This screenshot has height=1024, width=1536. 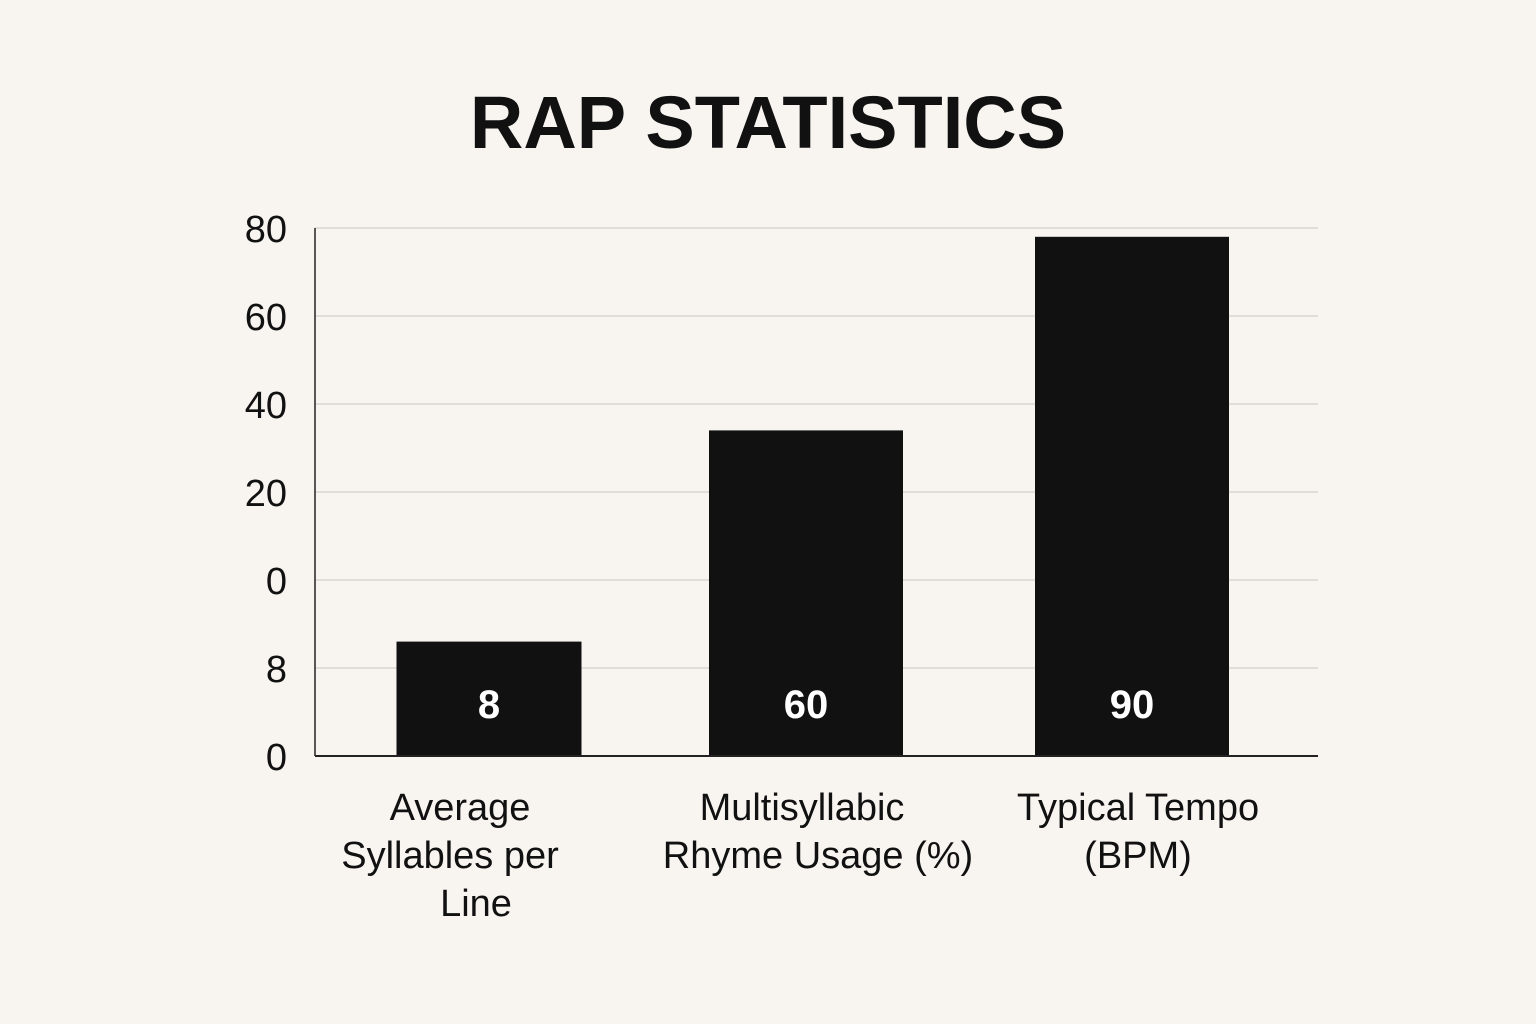 What do you see at coordinates (1138, 808) in the screenshot?
I see `x-category-label-line: Typical Tempo` at bounding box center [1138, 808].